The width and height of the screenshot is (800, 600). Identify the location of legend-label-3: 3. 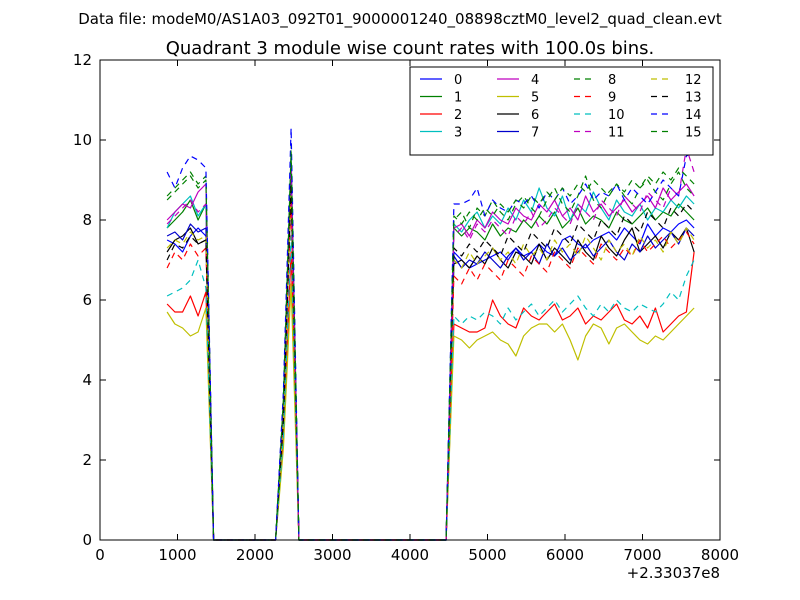
(458, 133).